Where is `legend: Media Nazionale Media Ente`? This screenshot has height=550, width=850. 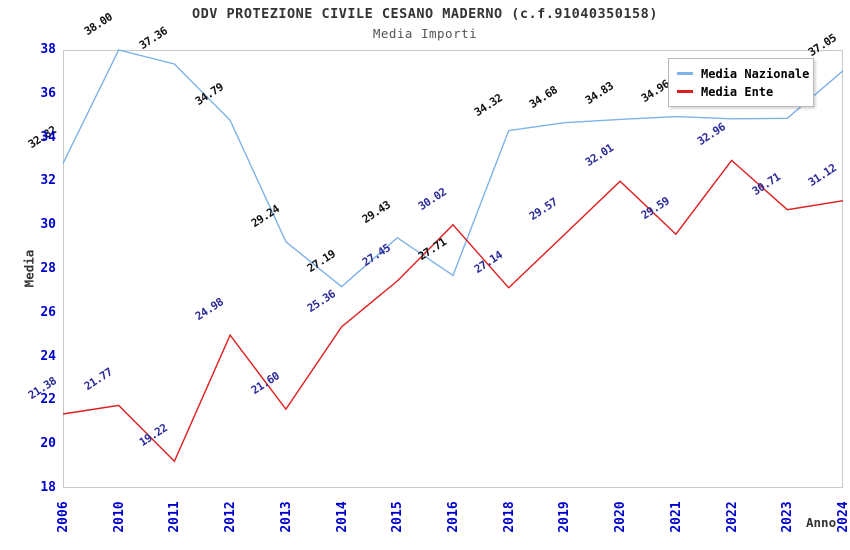 legend: Media Nazionale Media Ente is located at coordinates (741, 82).